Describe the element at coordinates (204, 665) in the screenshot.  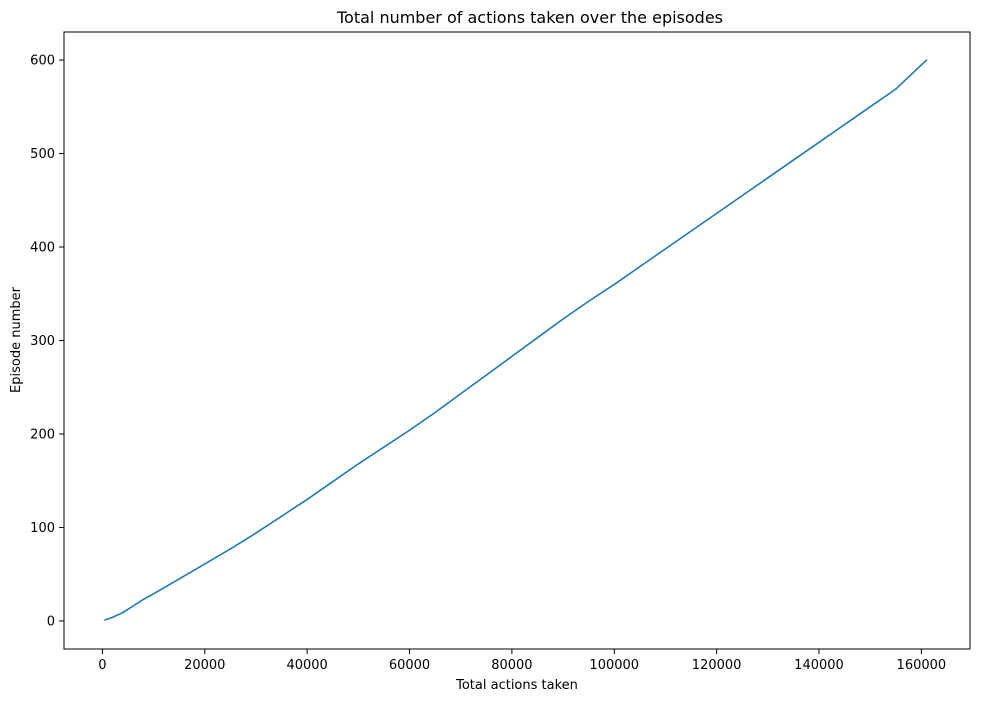
I see `x-tick-label: 20000` at that location.